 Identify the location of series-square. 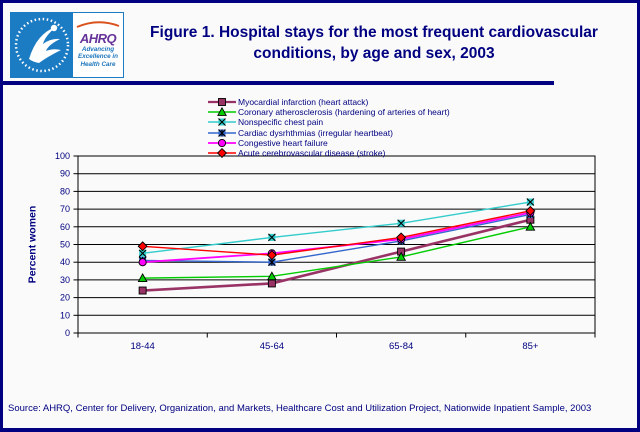
(336, 255).